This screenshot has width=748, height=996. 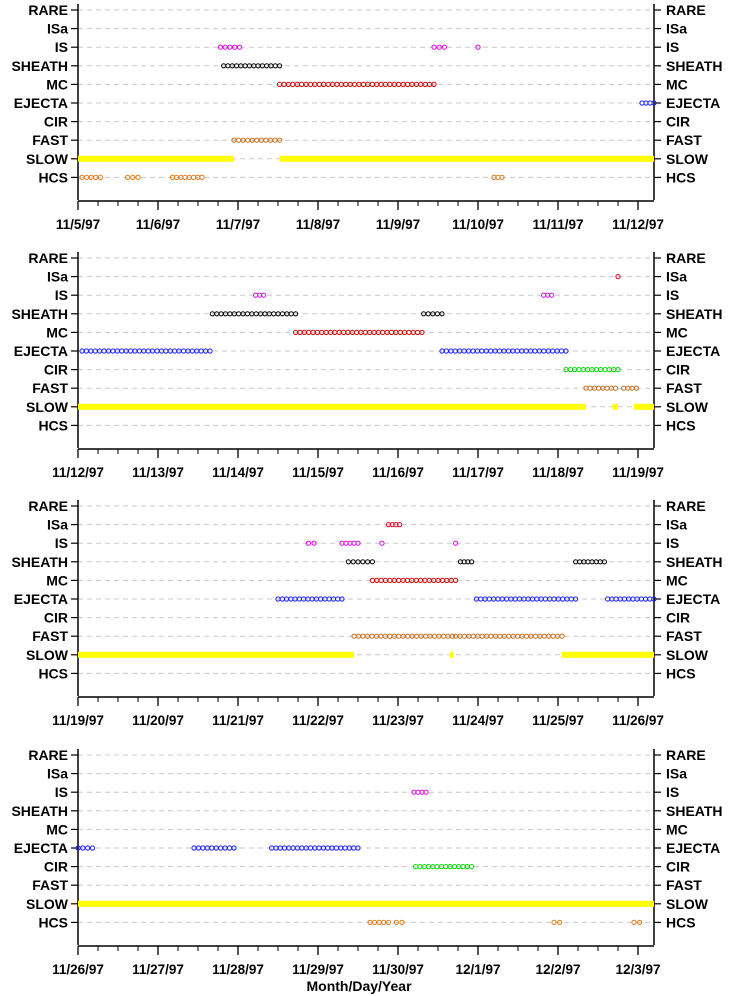 I want to click on x-tick-label: 11/17/97, so click(x=478, y=472).